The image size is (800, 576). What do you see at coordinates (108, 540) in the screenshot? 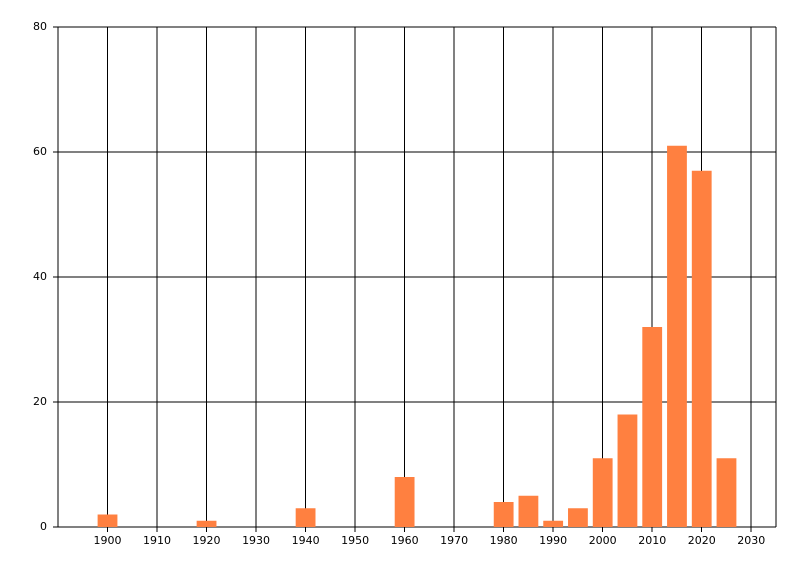
I see `x-tick-label: 1900` at bounding box center [108, 540].